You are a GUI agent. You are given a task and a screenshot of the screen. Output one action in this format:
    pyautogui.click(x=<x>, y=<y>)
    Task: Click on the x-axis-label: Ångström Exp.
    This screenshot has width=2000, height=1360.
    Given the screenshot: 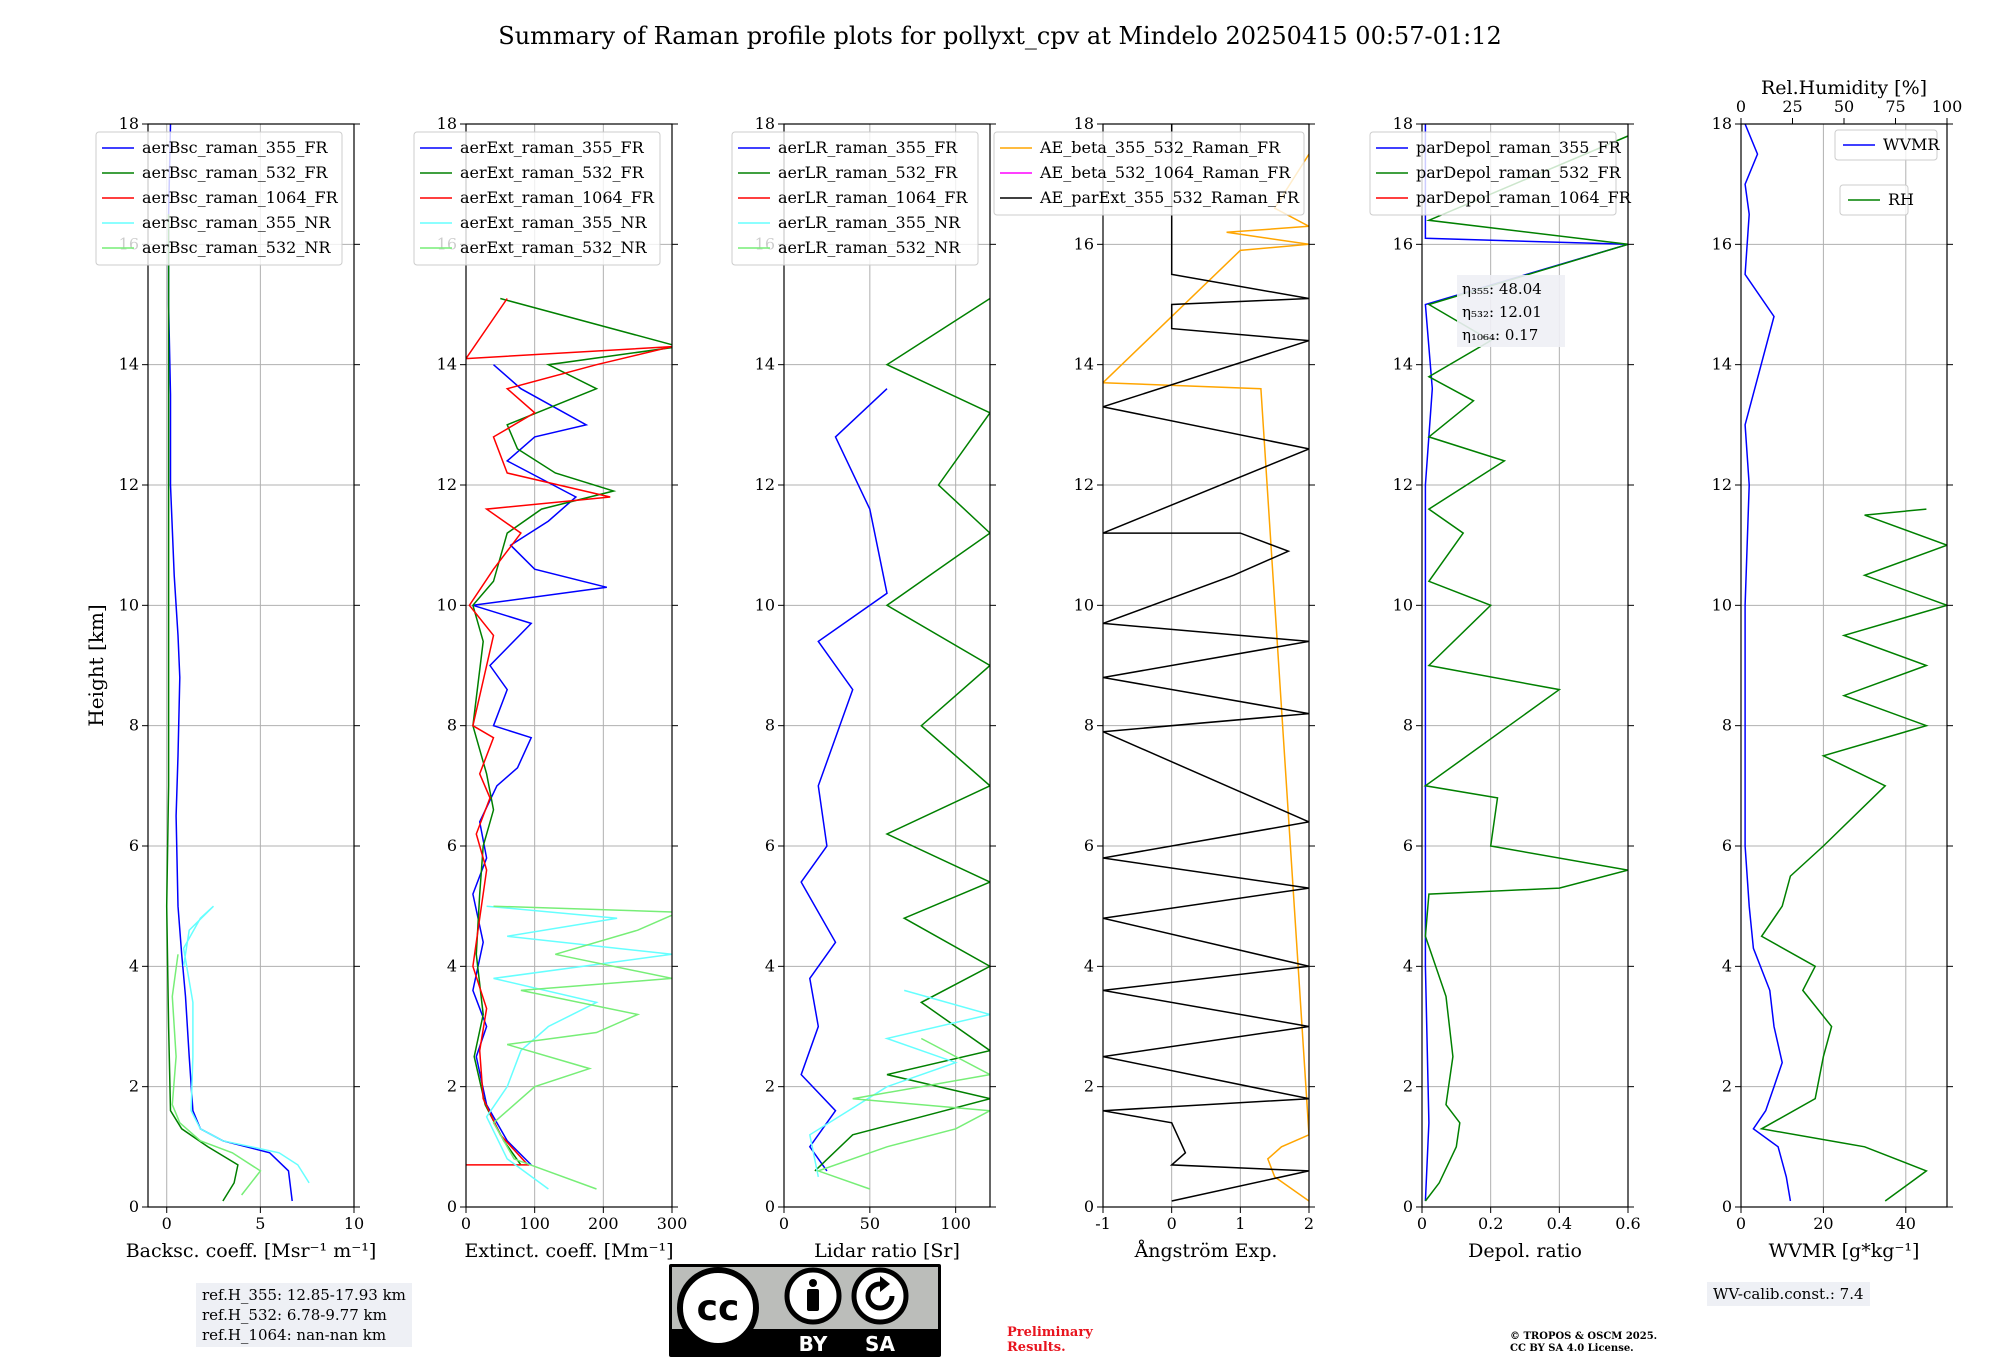 What is the action you would take?
    pyautogui.click(x=1206, y=1251)
    